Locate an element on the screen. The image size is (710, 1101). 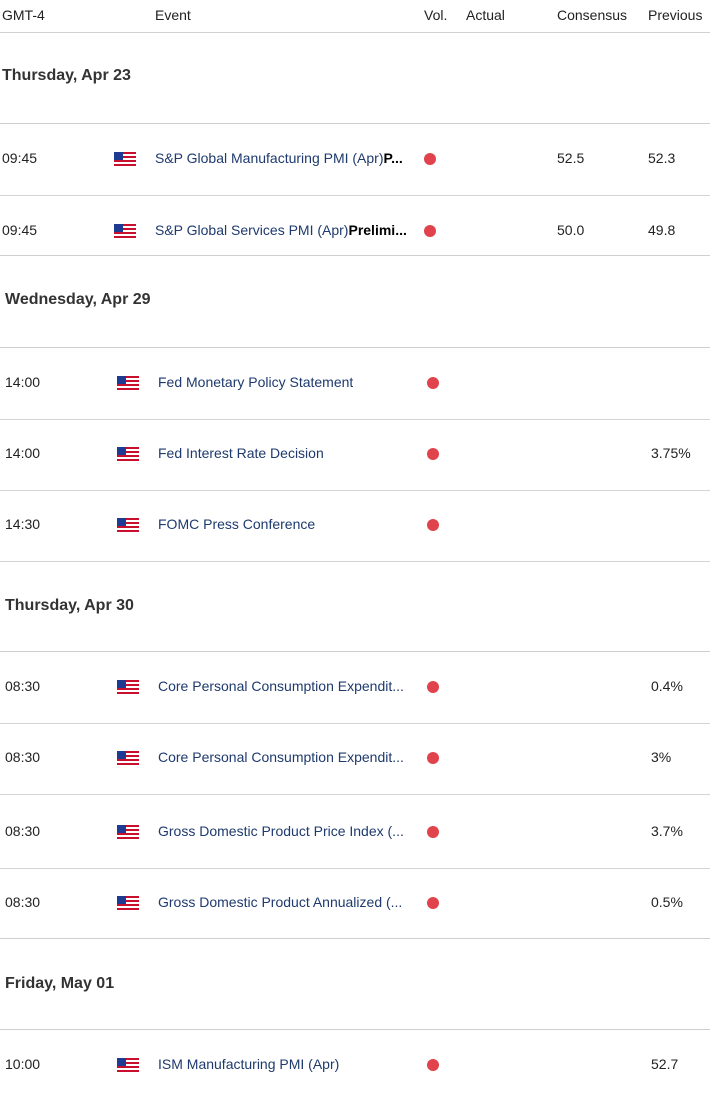
table-row: 14:00 Fed Interest Rate Decision 3.75% is located at coordinates (355, 455).